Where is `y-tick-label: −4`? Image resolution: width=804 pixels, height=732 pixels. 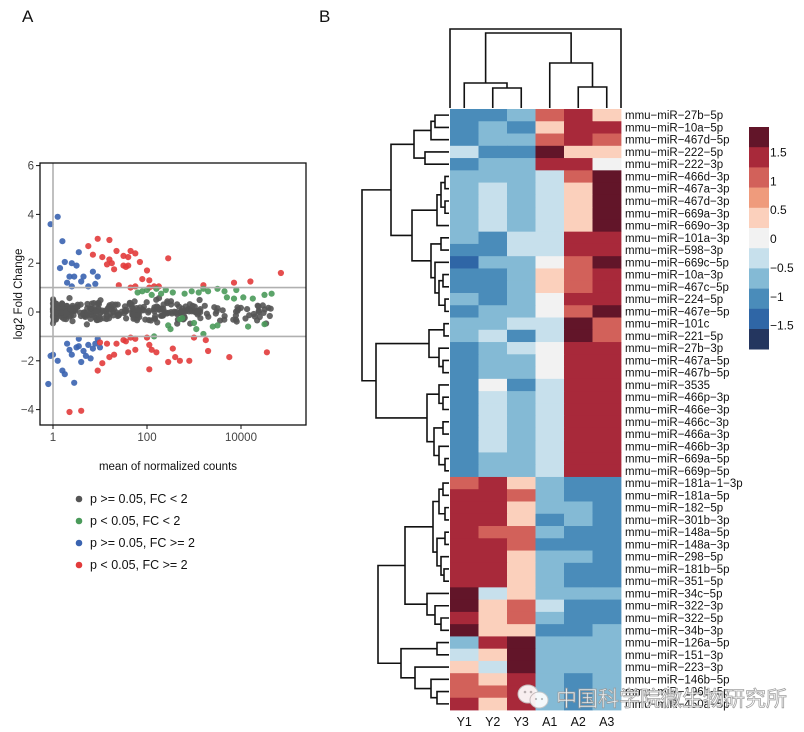
y-tick-label: −4 is located at coordinates (28, 411).